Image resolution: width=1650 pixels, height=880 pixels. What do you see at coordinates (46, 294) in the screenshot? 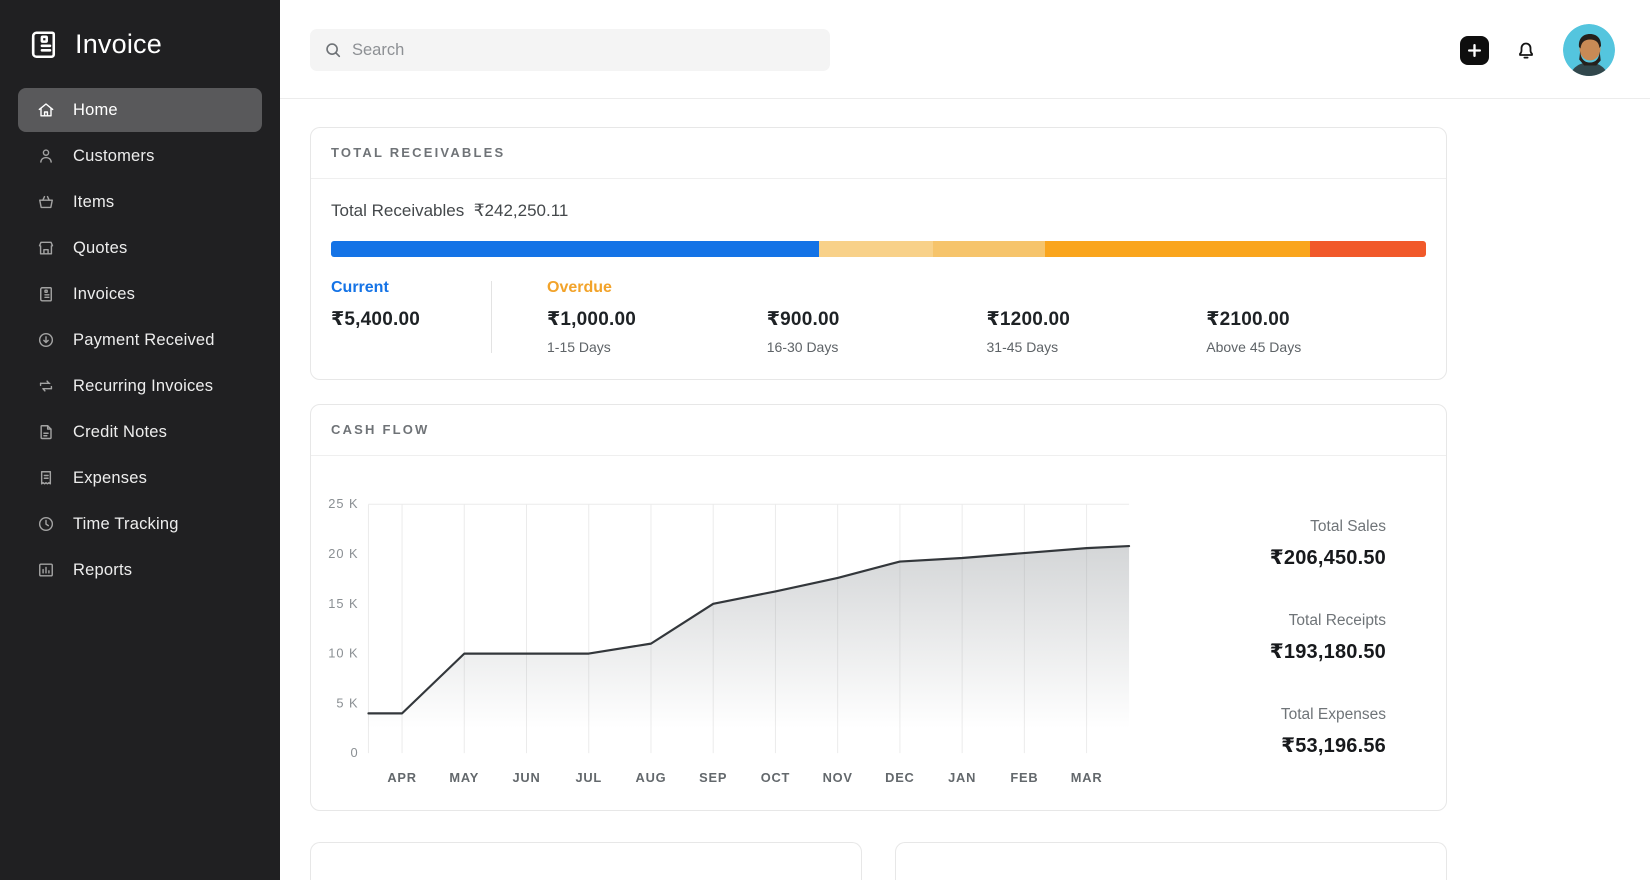
I see `invoices-icon` at bounding box center [46, 294].